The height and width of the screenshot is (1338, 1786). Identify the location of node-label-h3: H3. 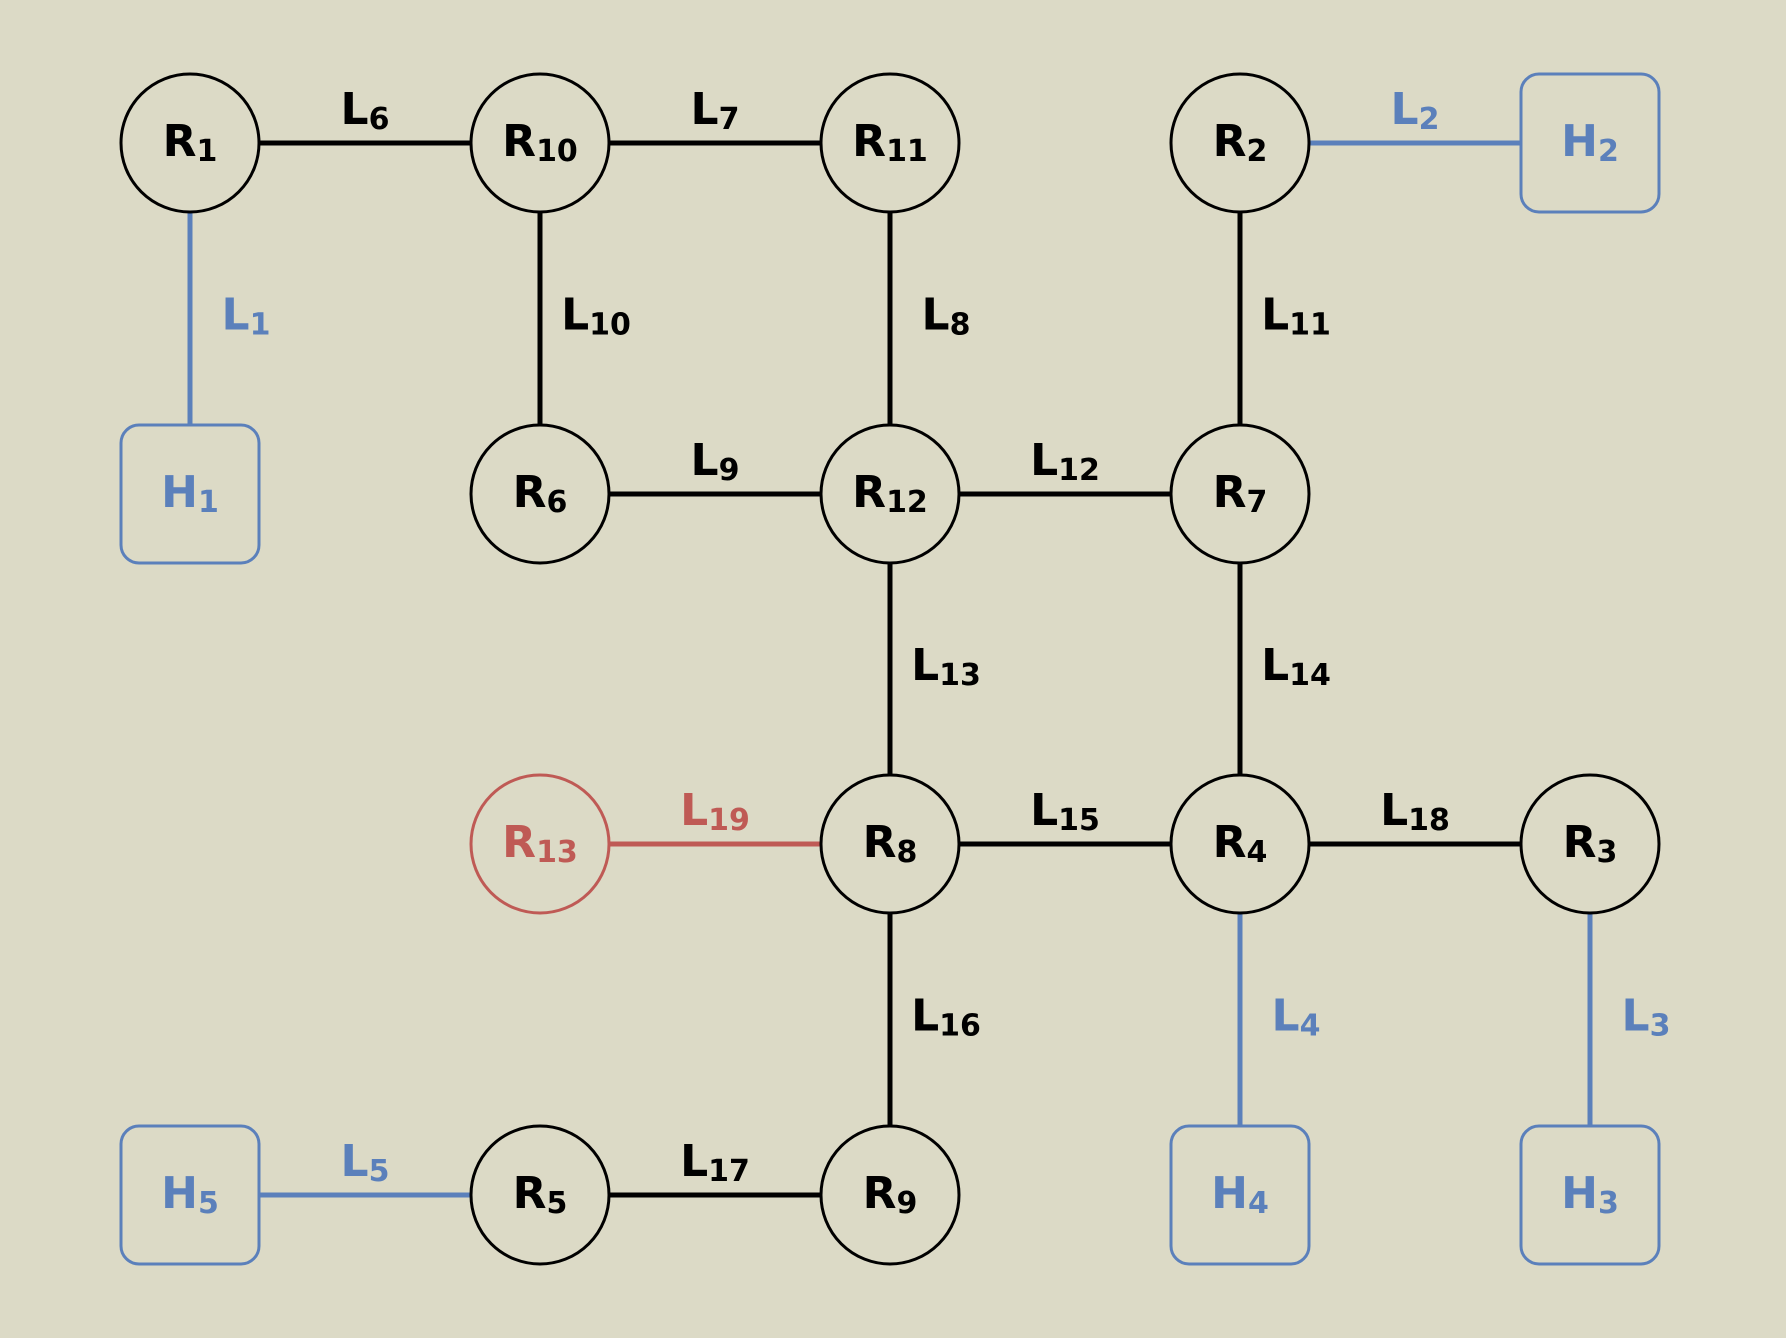
(1590, 1194).